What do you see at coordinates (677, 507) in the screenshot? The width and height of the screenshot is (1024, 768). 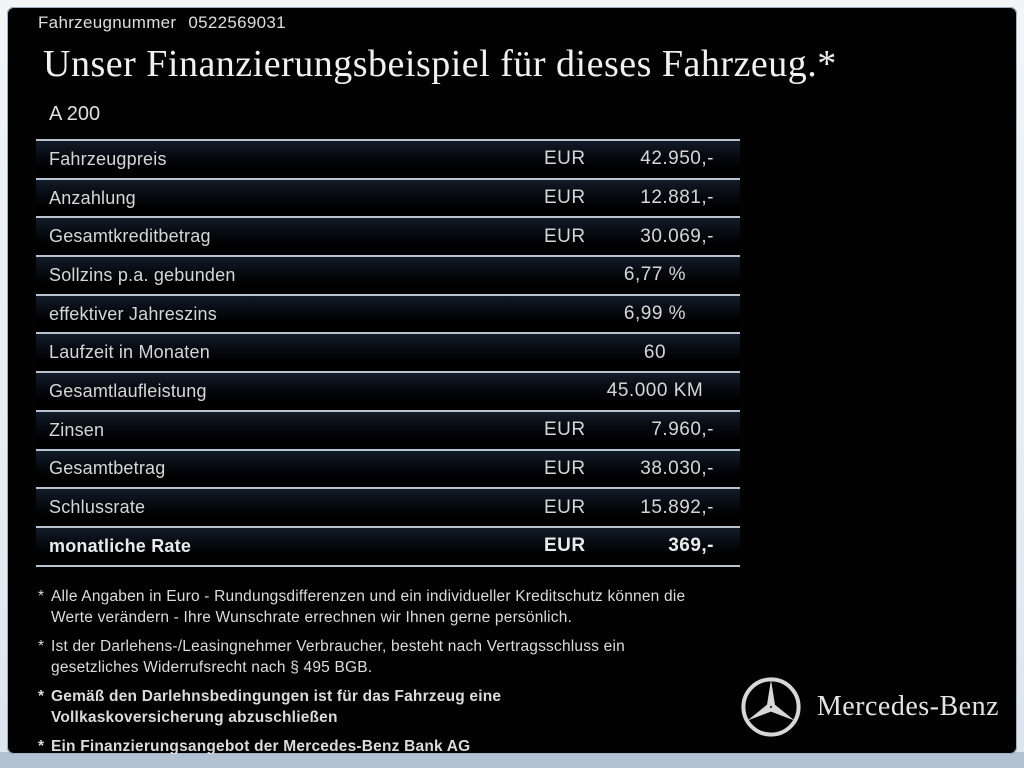 I see `amount-value: 15.892,-` at bounding box center [677, 507].